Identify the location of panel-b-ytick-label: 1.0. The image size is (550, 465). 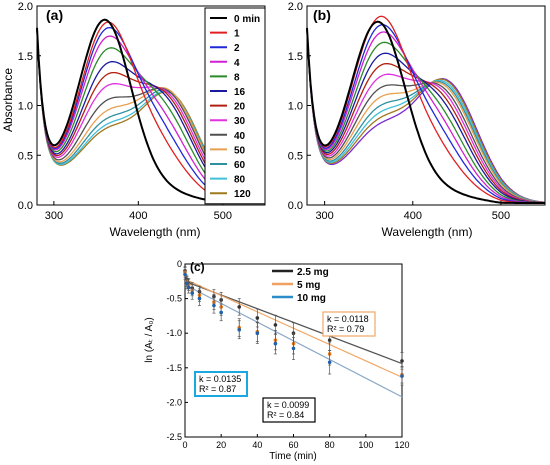
(295, 107).